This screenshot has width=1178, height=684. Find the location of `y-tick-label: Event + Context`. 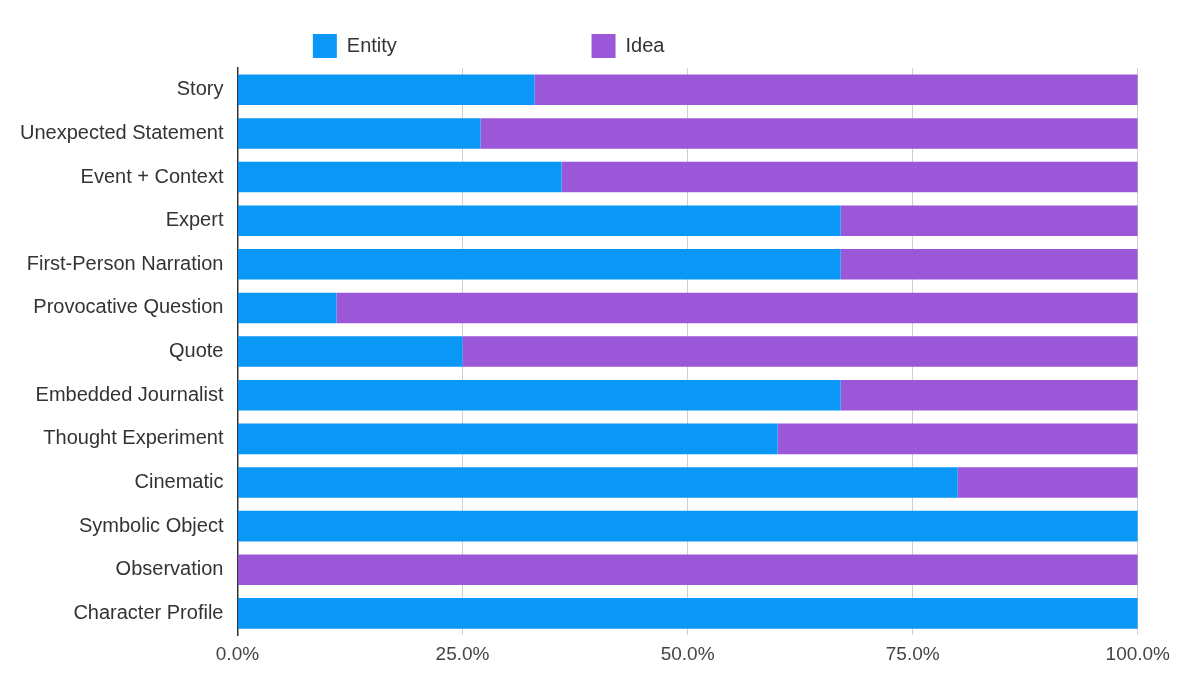

y-tick-label: Event + Context is located at coordinates (152, 175).